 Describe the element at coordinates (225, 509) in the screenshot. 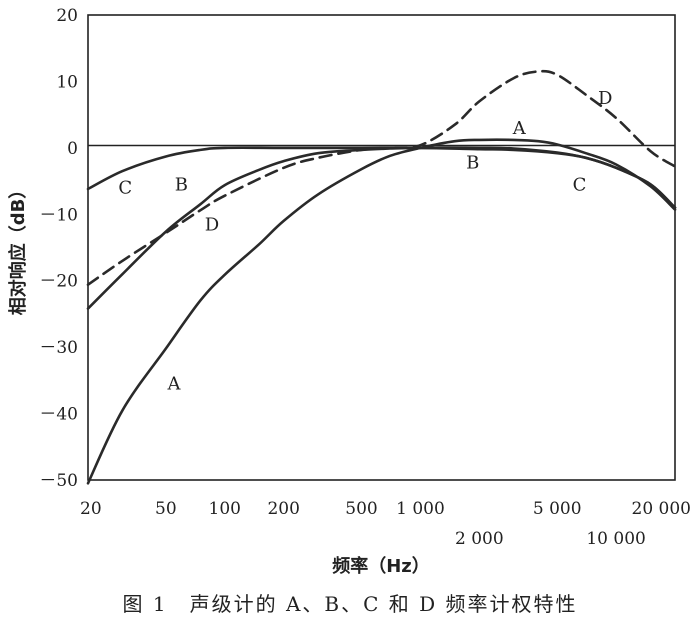

I see `x-tick-label: 100` at that location.